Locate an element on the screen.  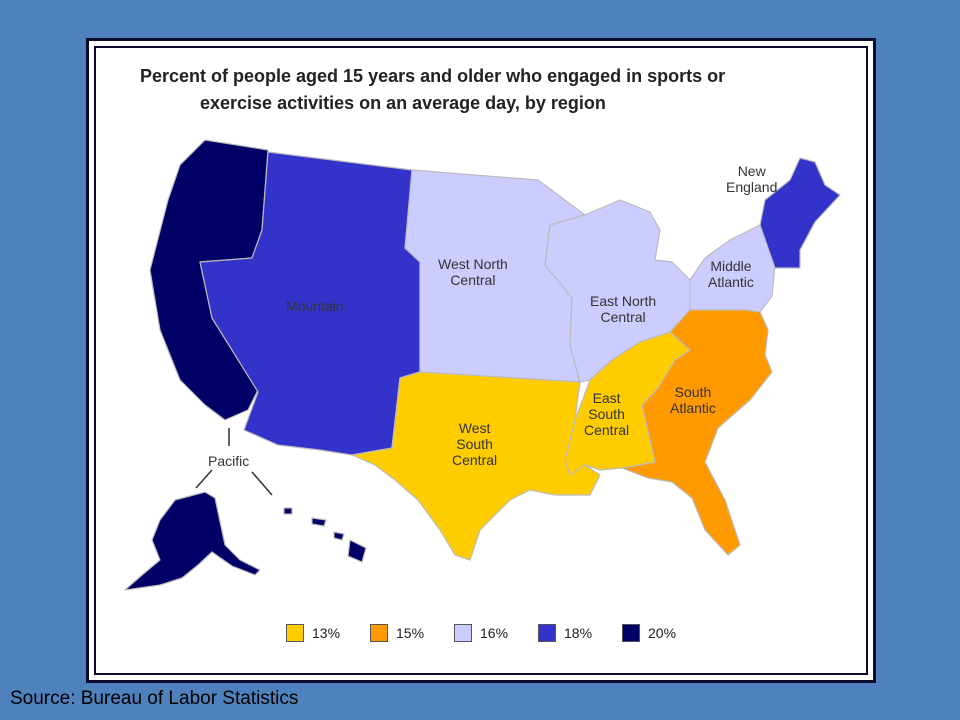
source-caption: Source: Bureau of Labor Statistics is located at coordinates (154, 698).